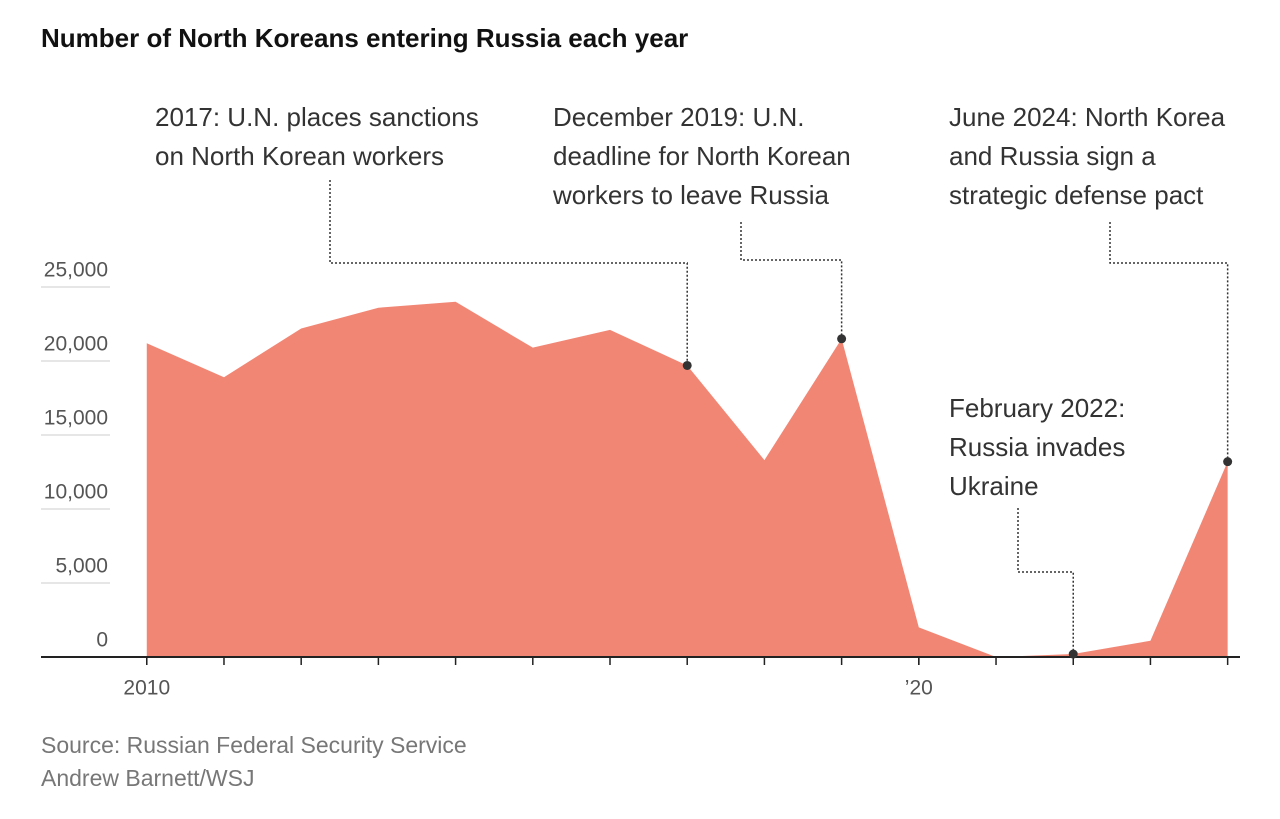 The image size is (1280, 819). Describe the element at coordinates (691, 195) in the screenshot. I see `annotation-text: workers to leave Russia` at that location.